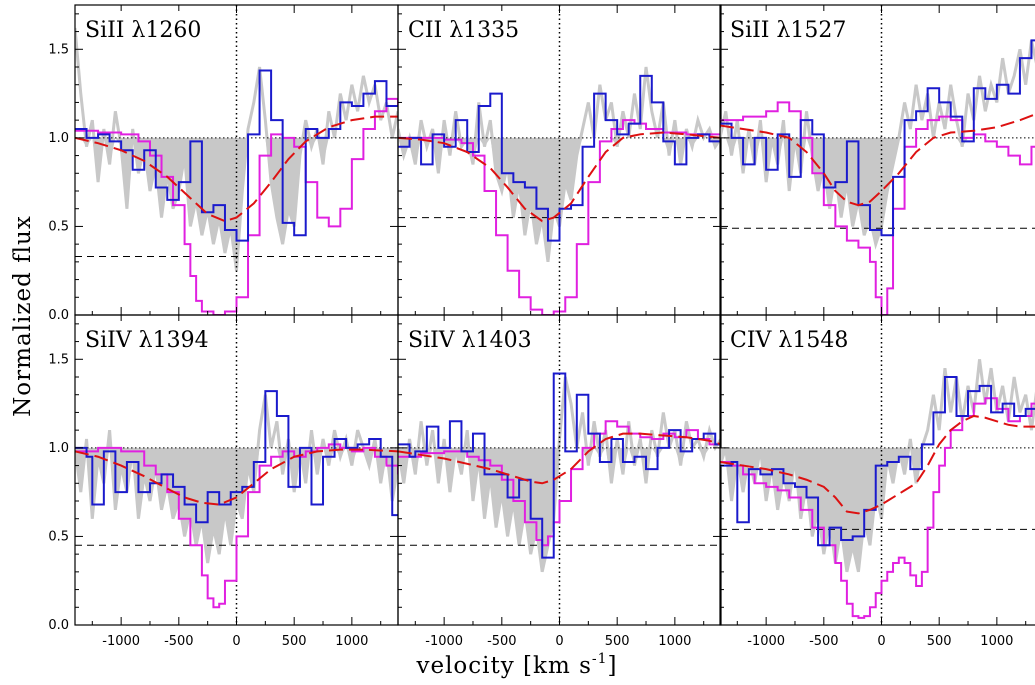 The width and height of the screenshot is (1035, 685). What do you see at coordinates (147, 340) in the screenshot?
I see `panel-label: SiIV λ1394` at bounding box center [147, 340].